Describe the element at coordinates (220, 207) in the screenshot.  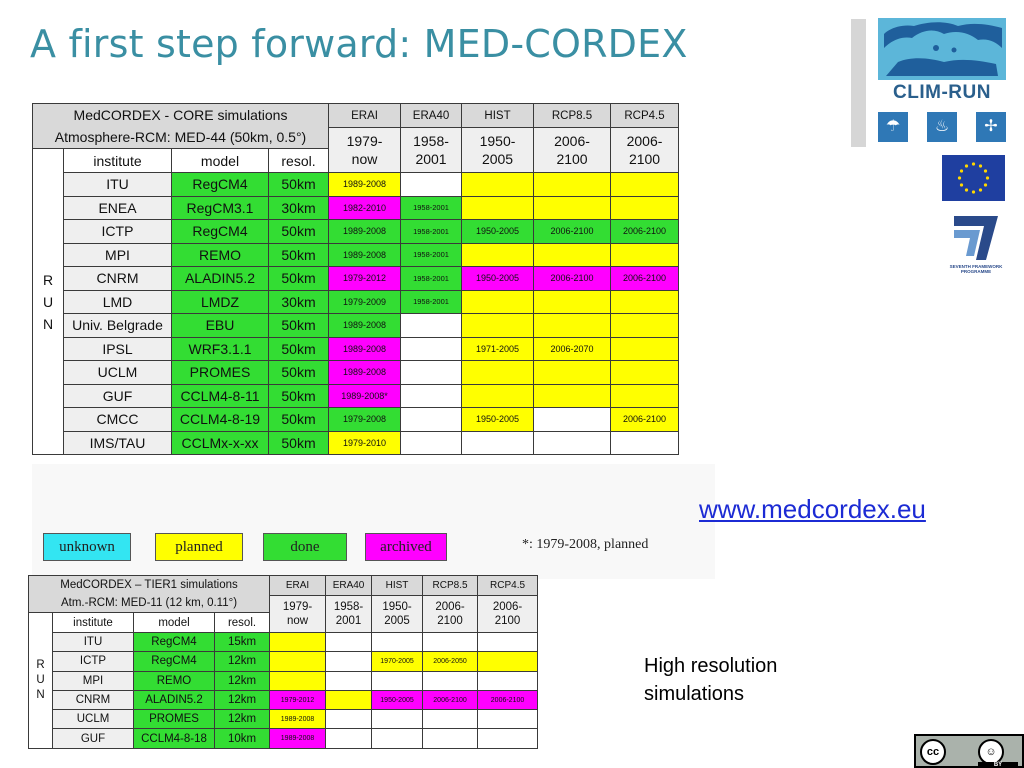
I see `model-cell: RegCM3.1` at that location.